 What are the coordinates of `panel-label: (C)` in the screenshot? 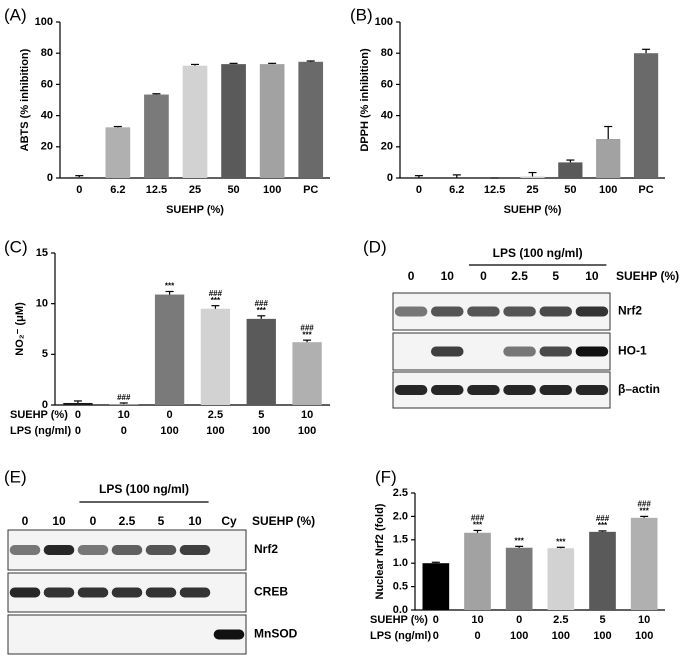 It's located at (16, 246).